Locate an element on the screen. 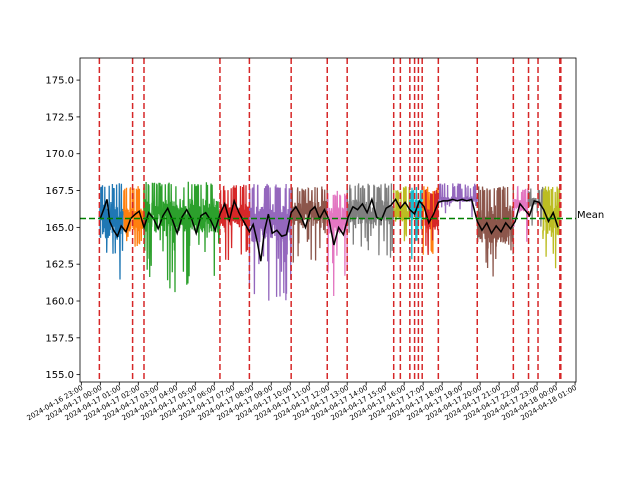 This screenshot has width=640, height=480. y-tick-label: 160.0 is located at coordinates (59, 302).